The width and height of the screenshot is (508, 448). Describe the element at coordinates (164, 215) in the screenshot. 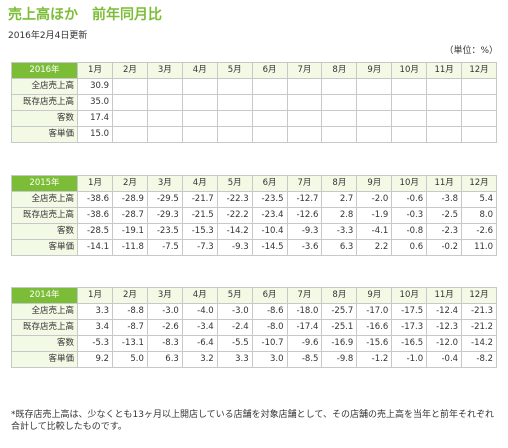

I see `table-cell: -29.3` at that location.